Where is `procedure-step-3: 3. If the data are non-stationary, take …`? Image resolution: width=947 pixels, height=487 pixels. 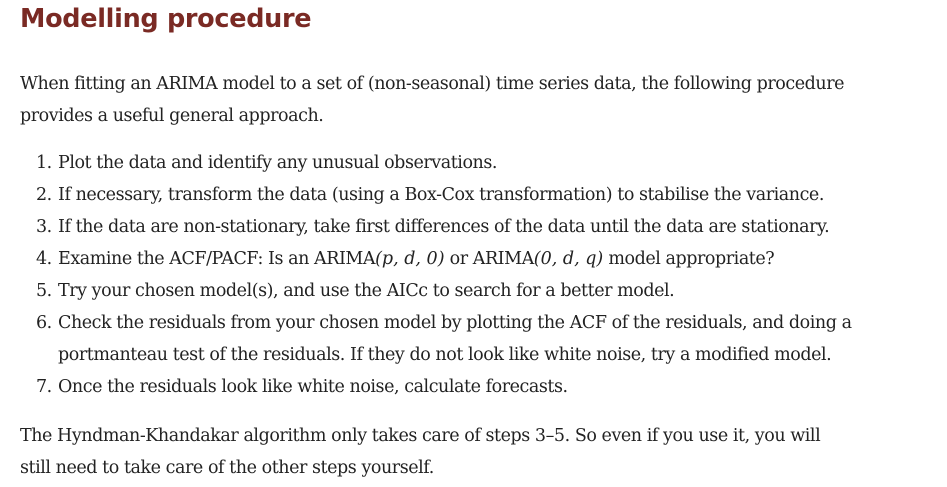 procedure-step-3: 3. If the data are non-stationary, take … is located at coordinates (485, 227).